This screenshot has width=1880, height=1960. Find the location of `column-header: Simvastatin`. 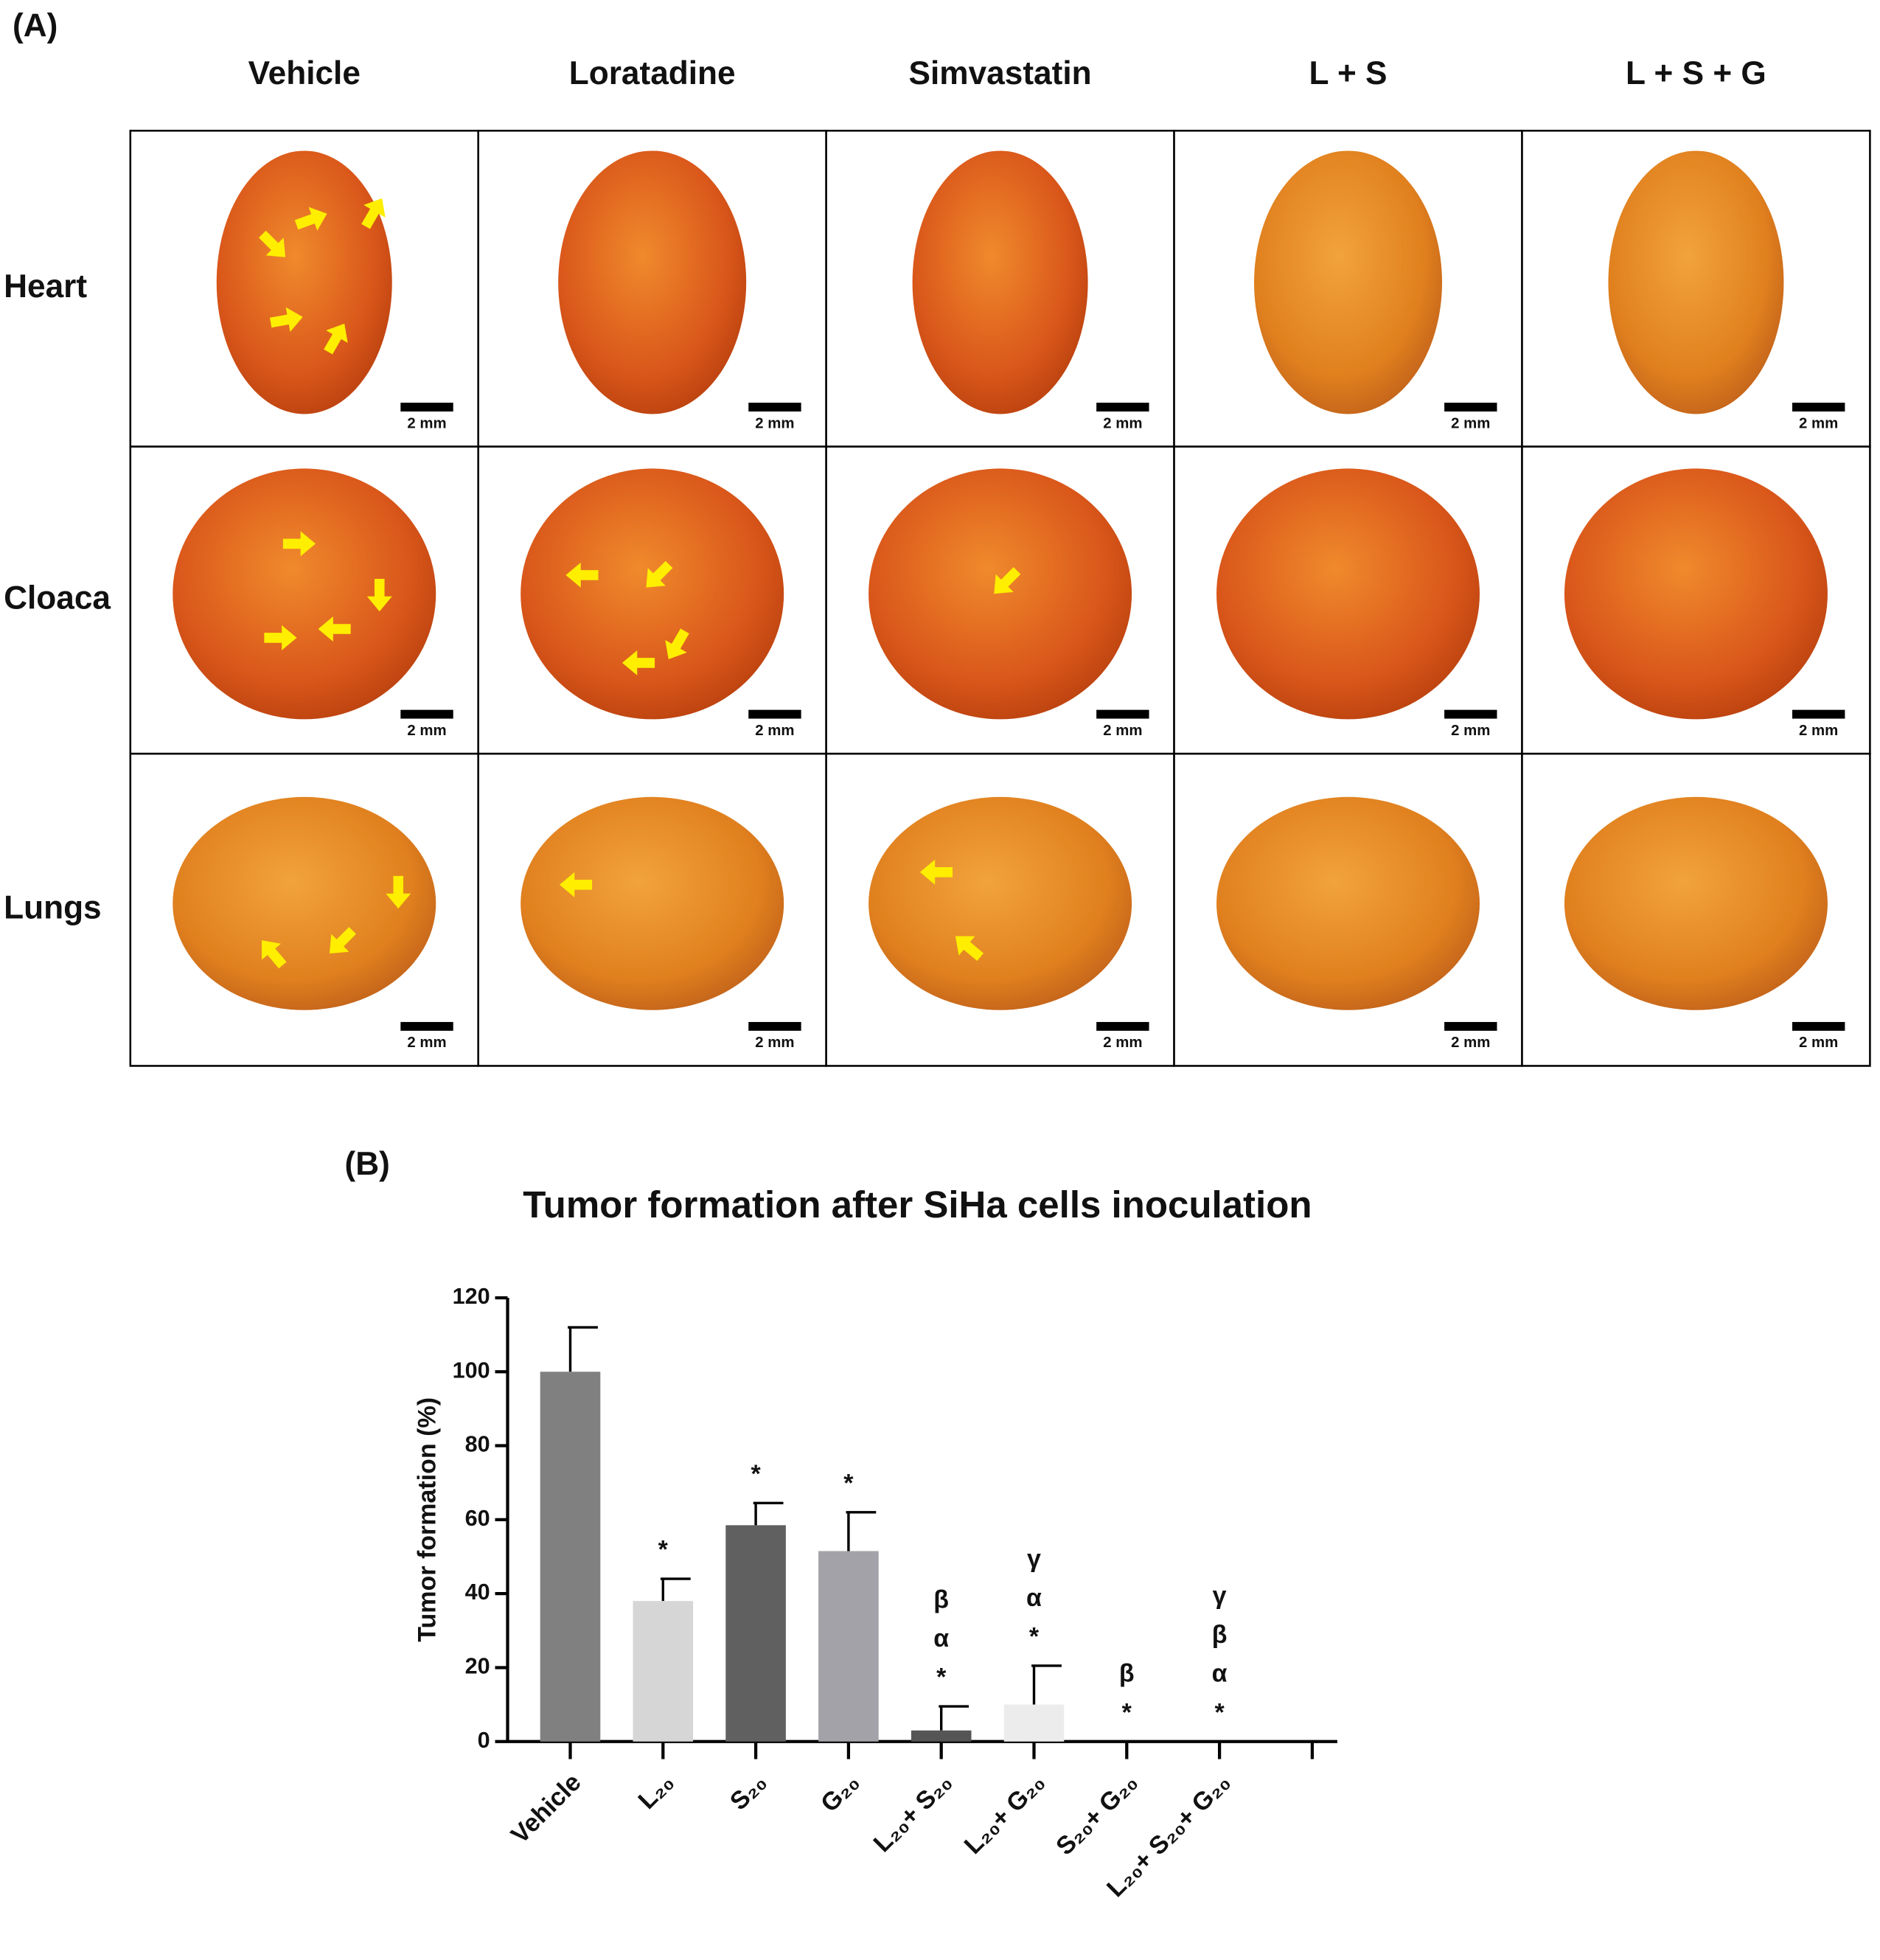

column-header: Simvastatin is located at coordinates (1001, 73).